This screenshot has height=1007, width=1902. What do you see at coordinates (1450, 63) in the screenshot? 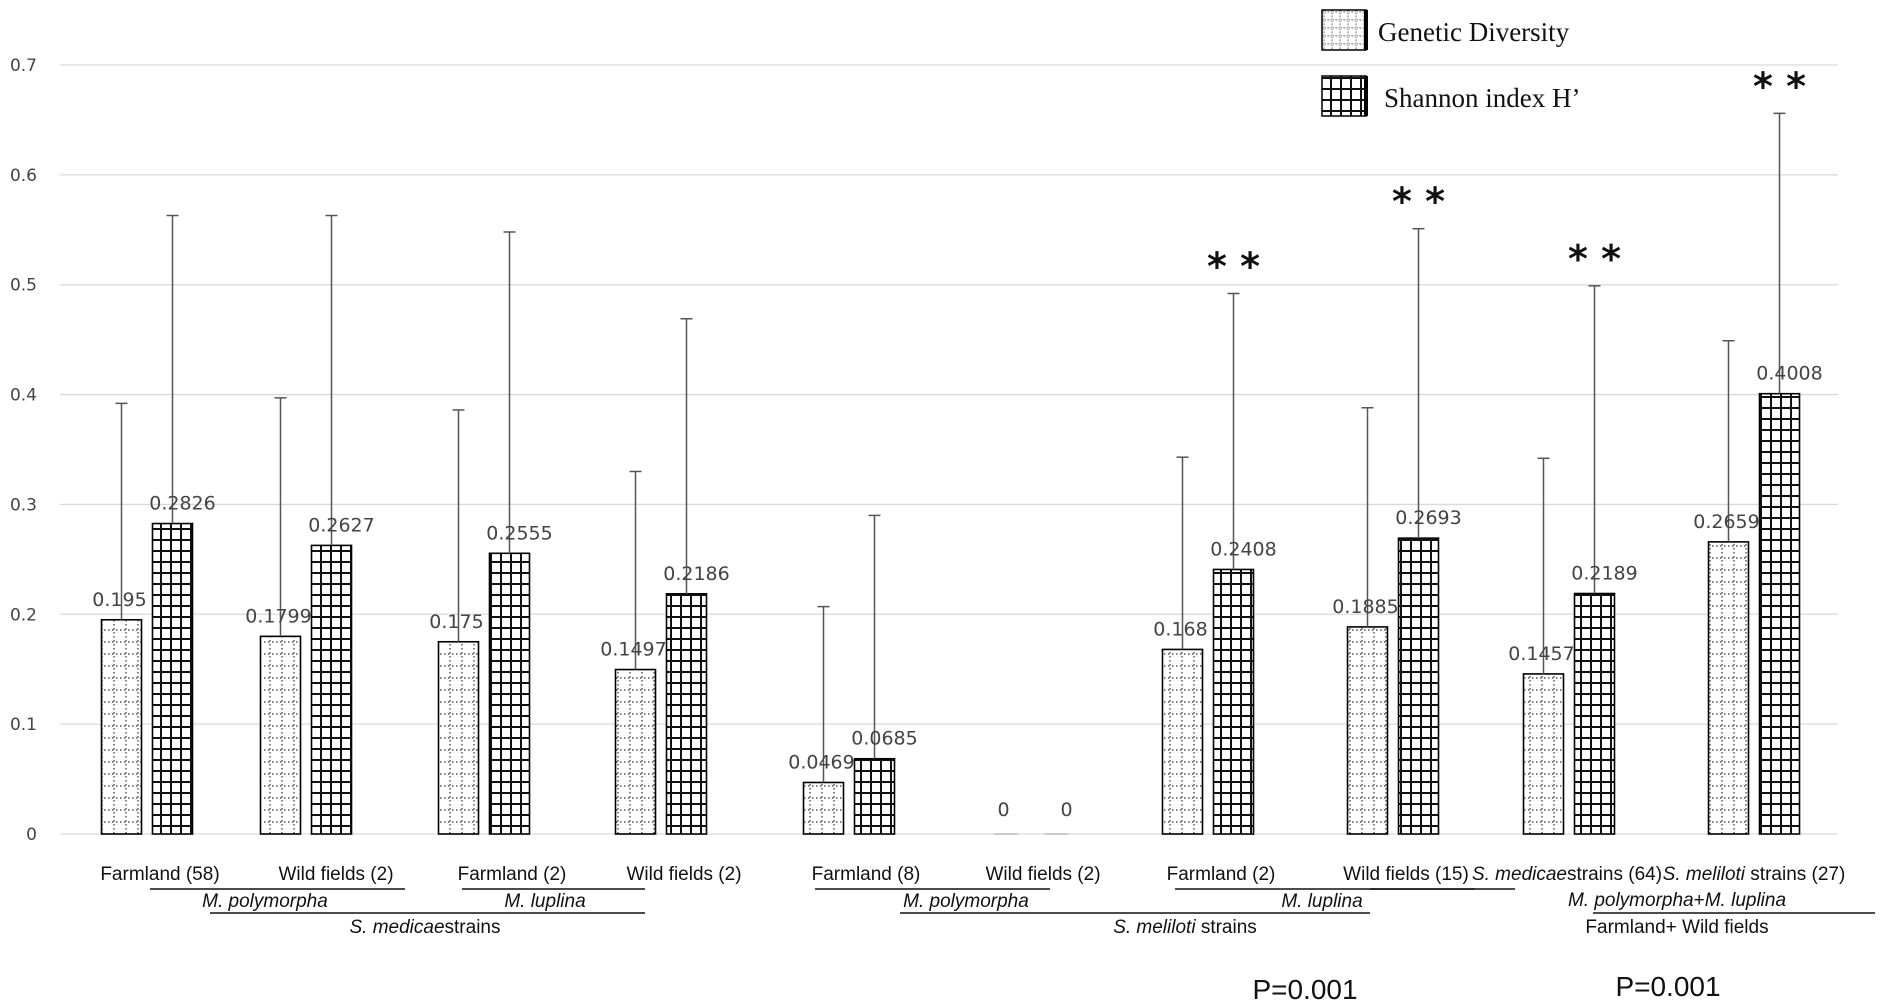
I see `legend: Genetic Diversity Shannon index H’` at bounding box center [1450, 63].